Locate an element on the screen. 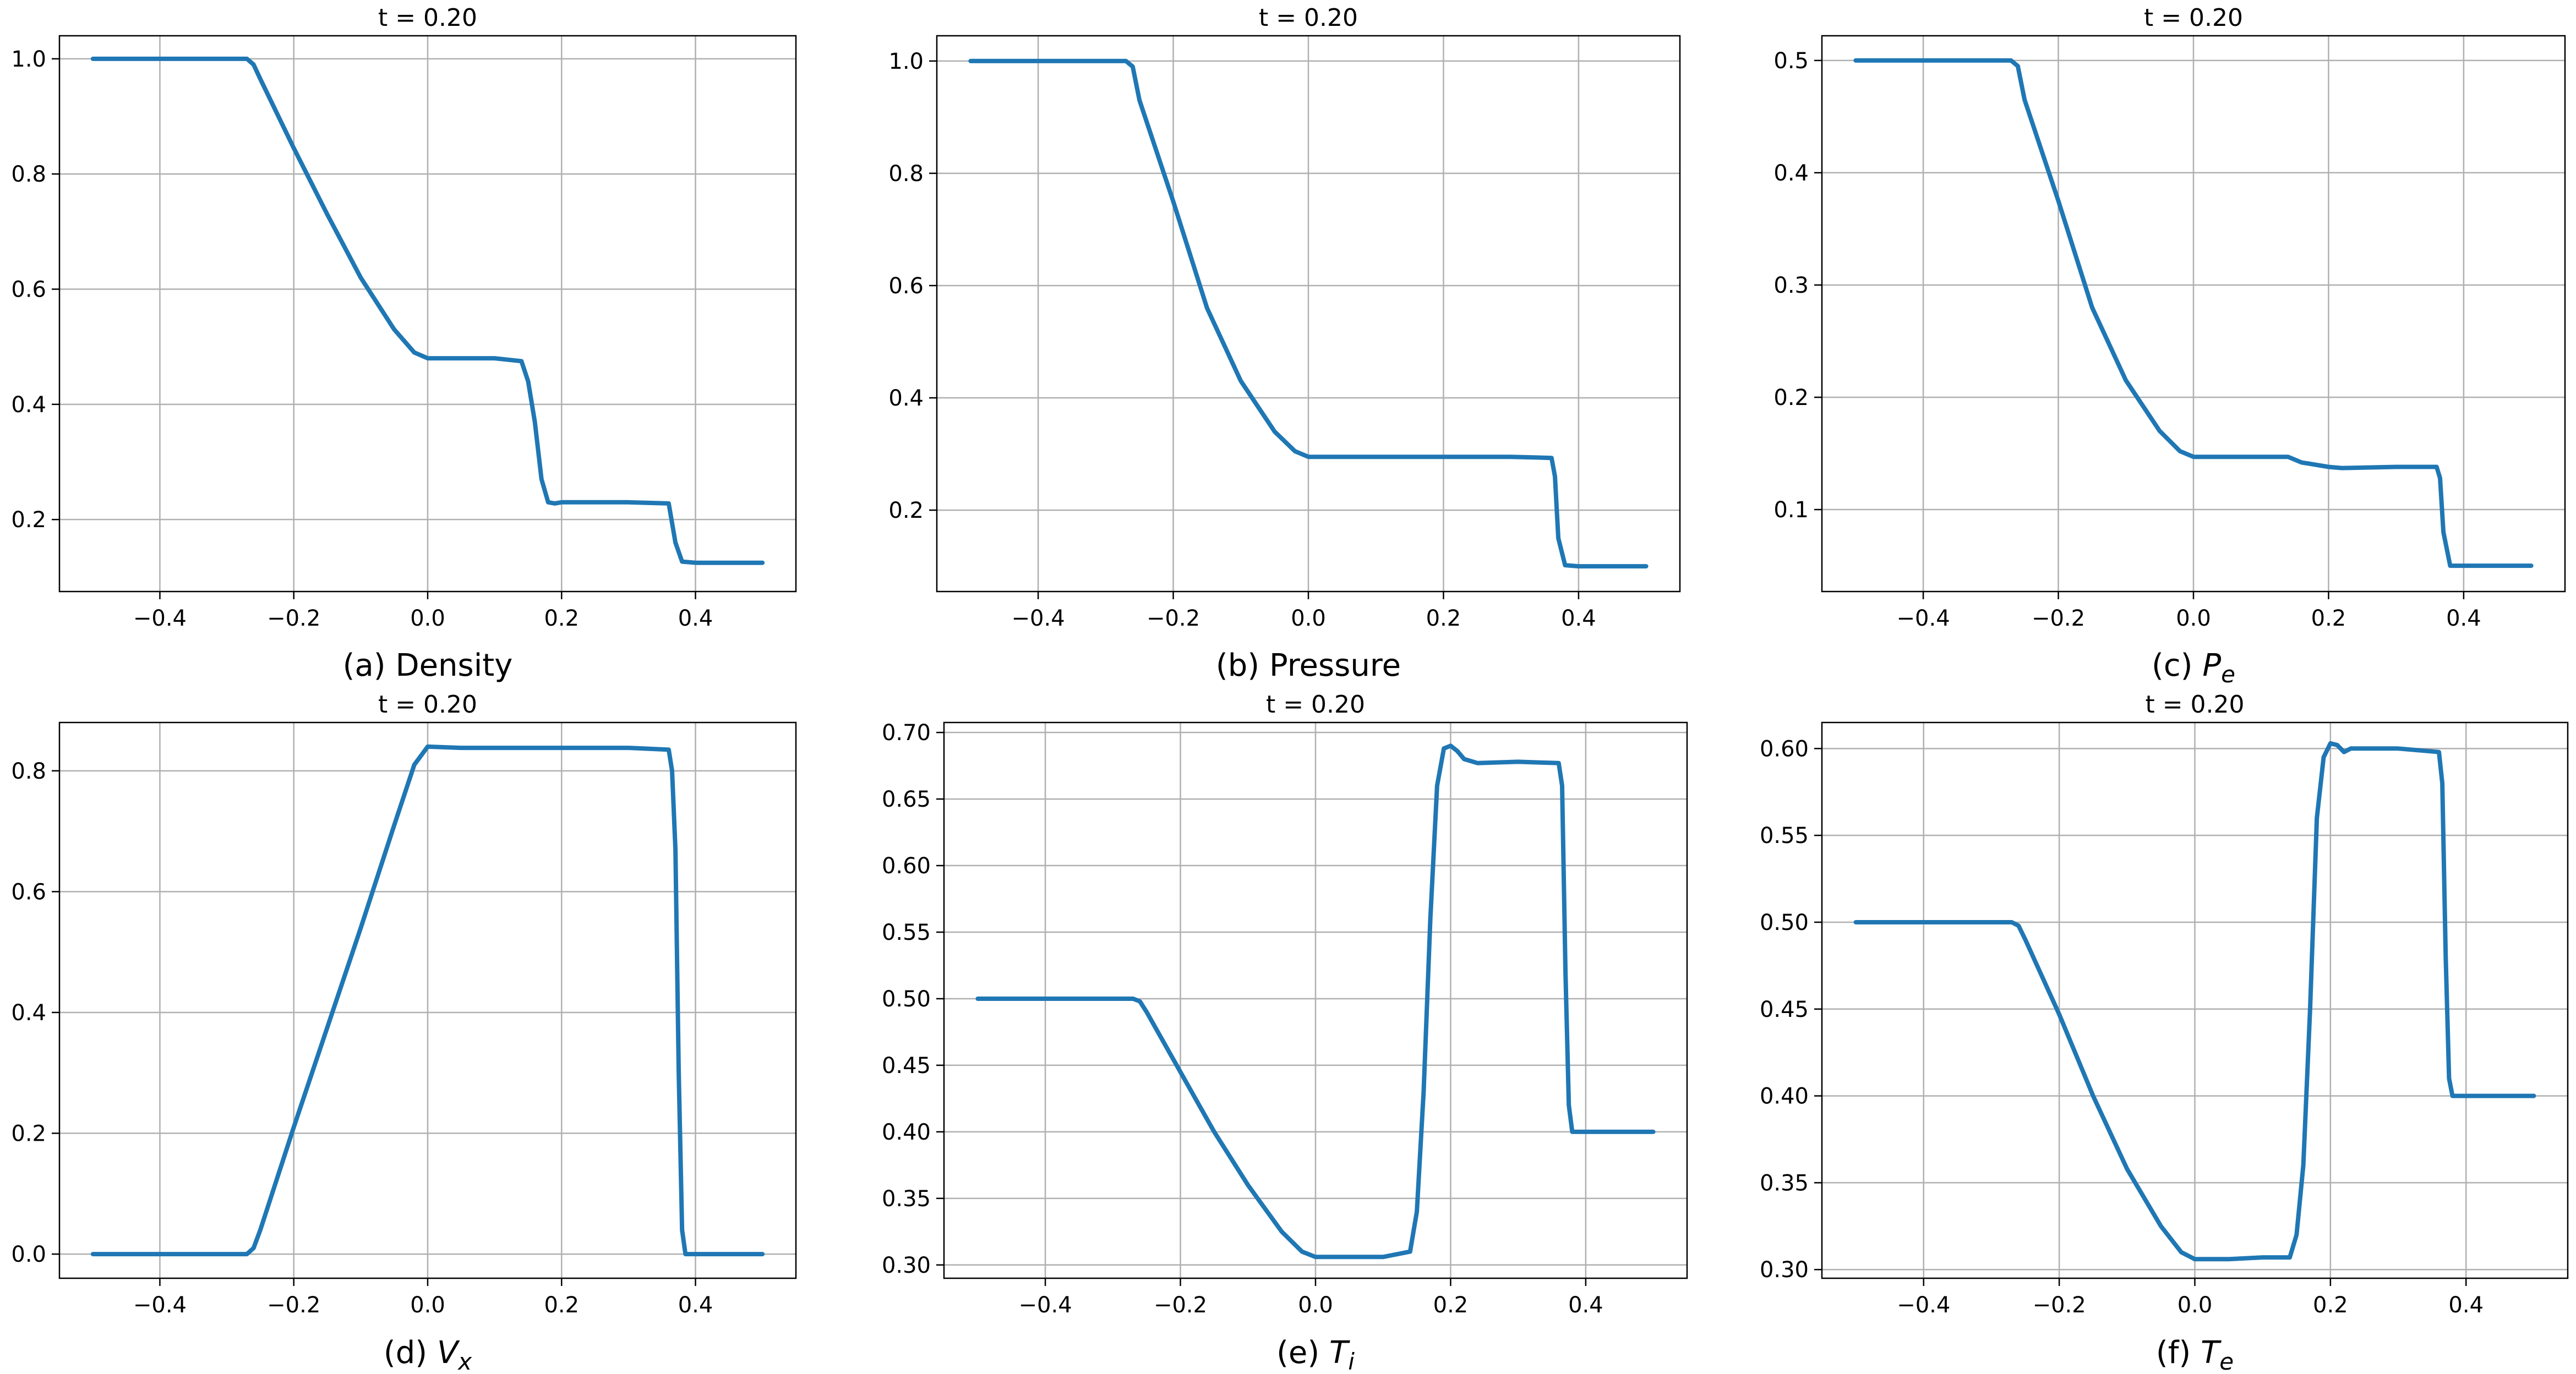  y-tick-label: 0.55 is located at coordinates (1785, 836).